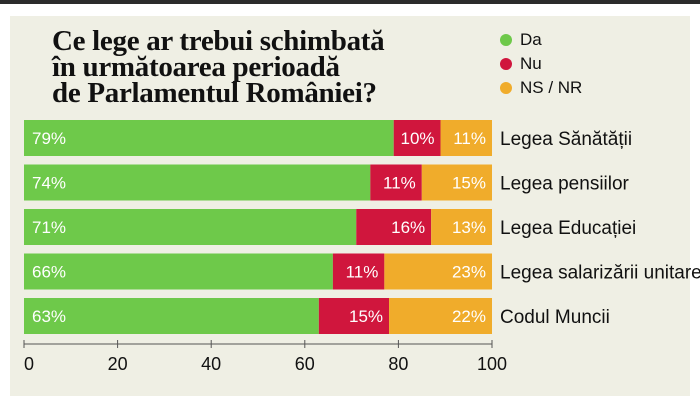 The image size is (700, 405). I want to click on legend-label-nsnr: NS / NR, so click(551, 87).